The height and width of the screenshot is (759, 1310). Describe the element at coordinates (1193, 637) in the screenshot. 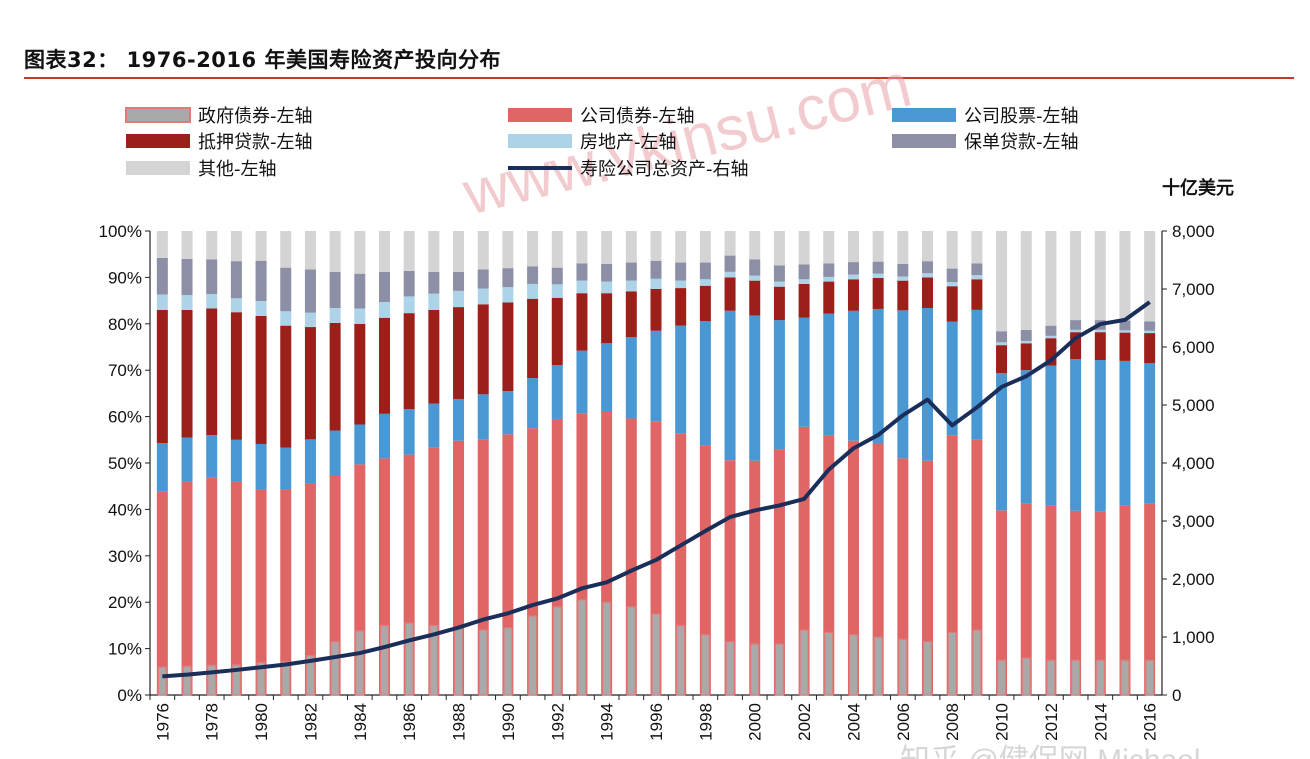

I see `y-right-tick-label: 1,000` at that location.